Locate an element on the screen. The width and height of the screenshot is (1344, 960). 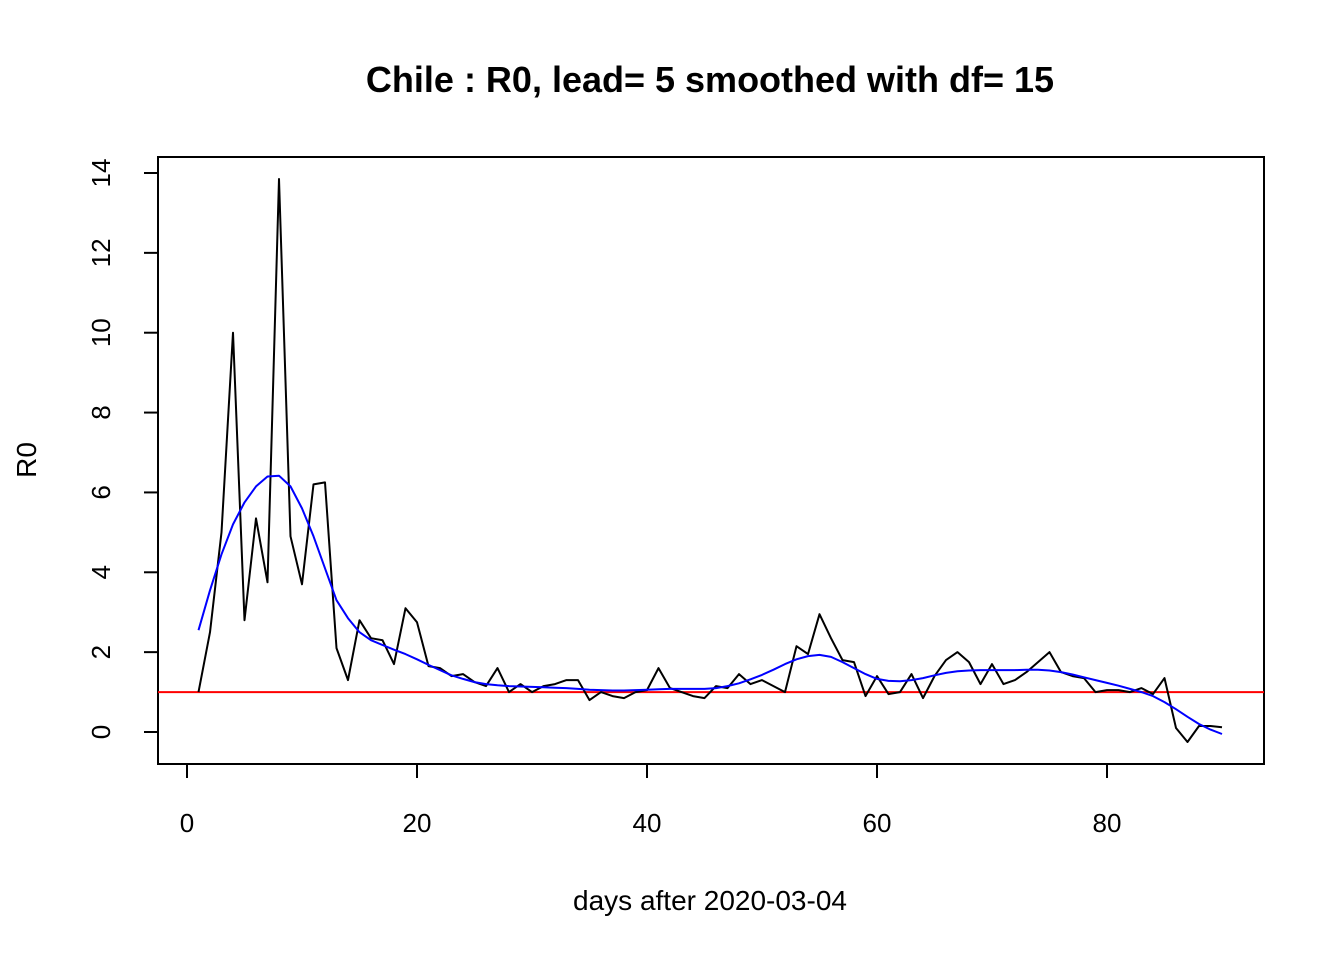
x-tick-label: 20 is located at coordinates (417, 823).